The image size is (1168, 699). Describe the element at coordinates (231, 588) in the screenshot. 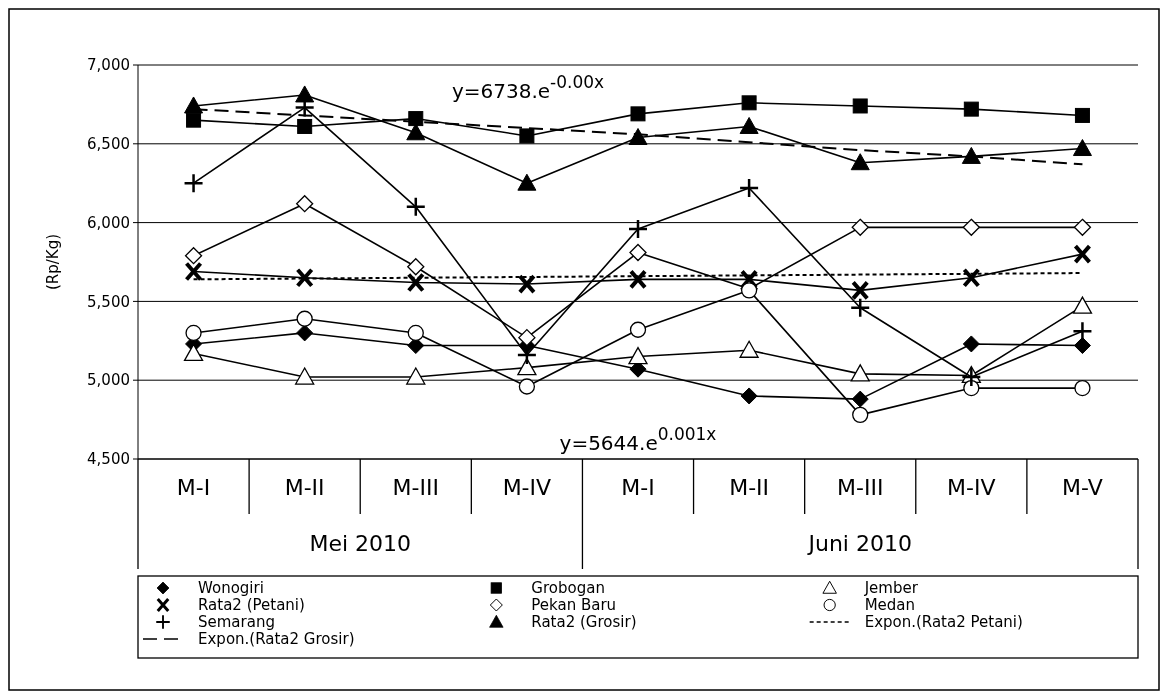

I see `legend-label: Wonogiri` at that location.